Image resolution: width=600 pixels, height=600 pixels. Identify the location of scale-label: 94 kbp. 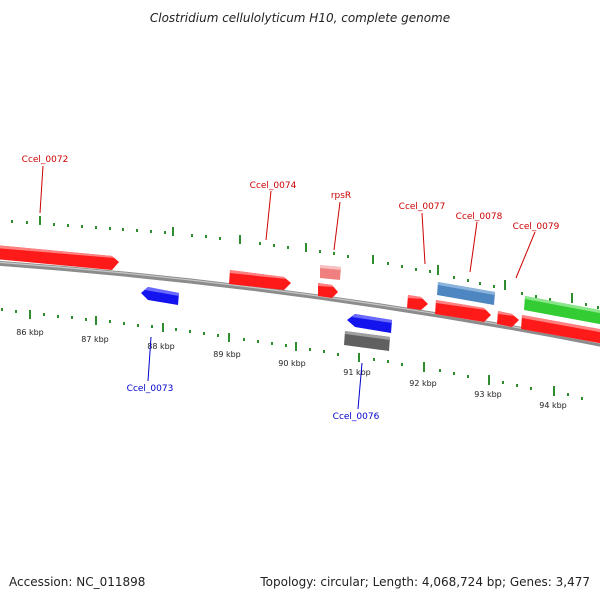
(553, 405).